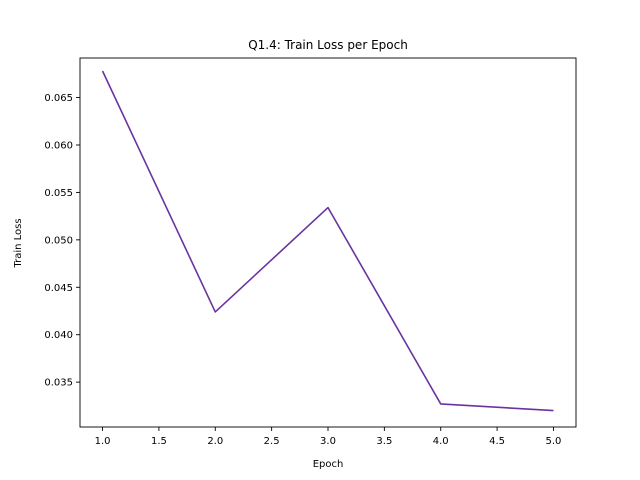 The width and height of the screenshot is (640, 480). What do you see at coordinates (497, 441) in the screenshot?
I see `x-tick-label: 4.5` at bounding box center [497, 441].